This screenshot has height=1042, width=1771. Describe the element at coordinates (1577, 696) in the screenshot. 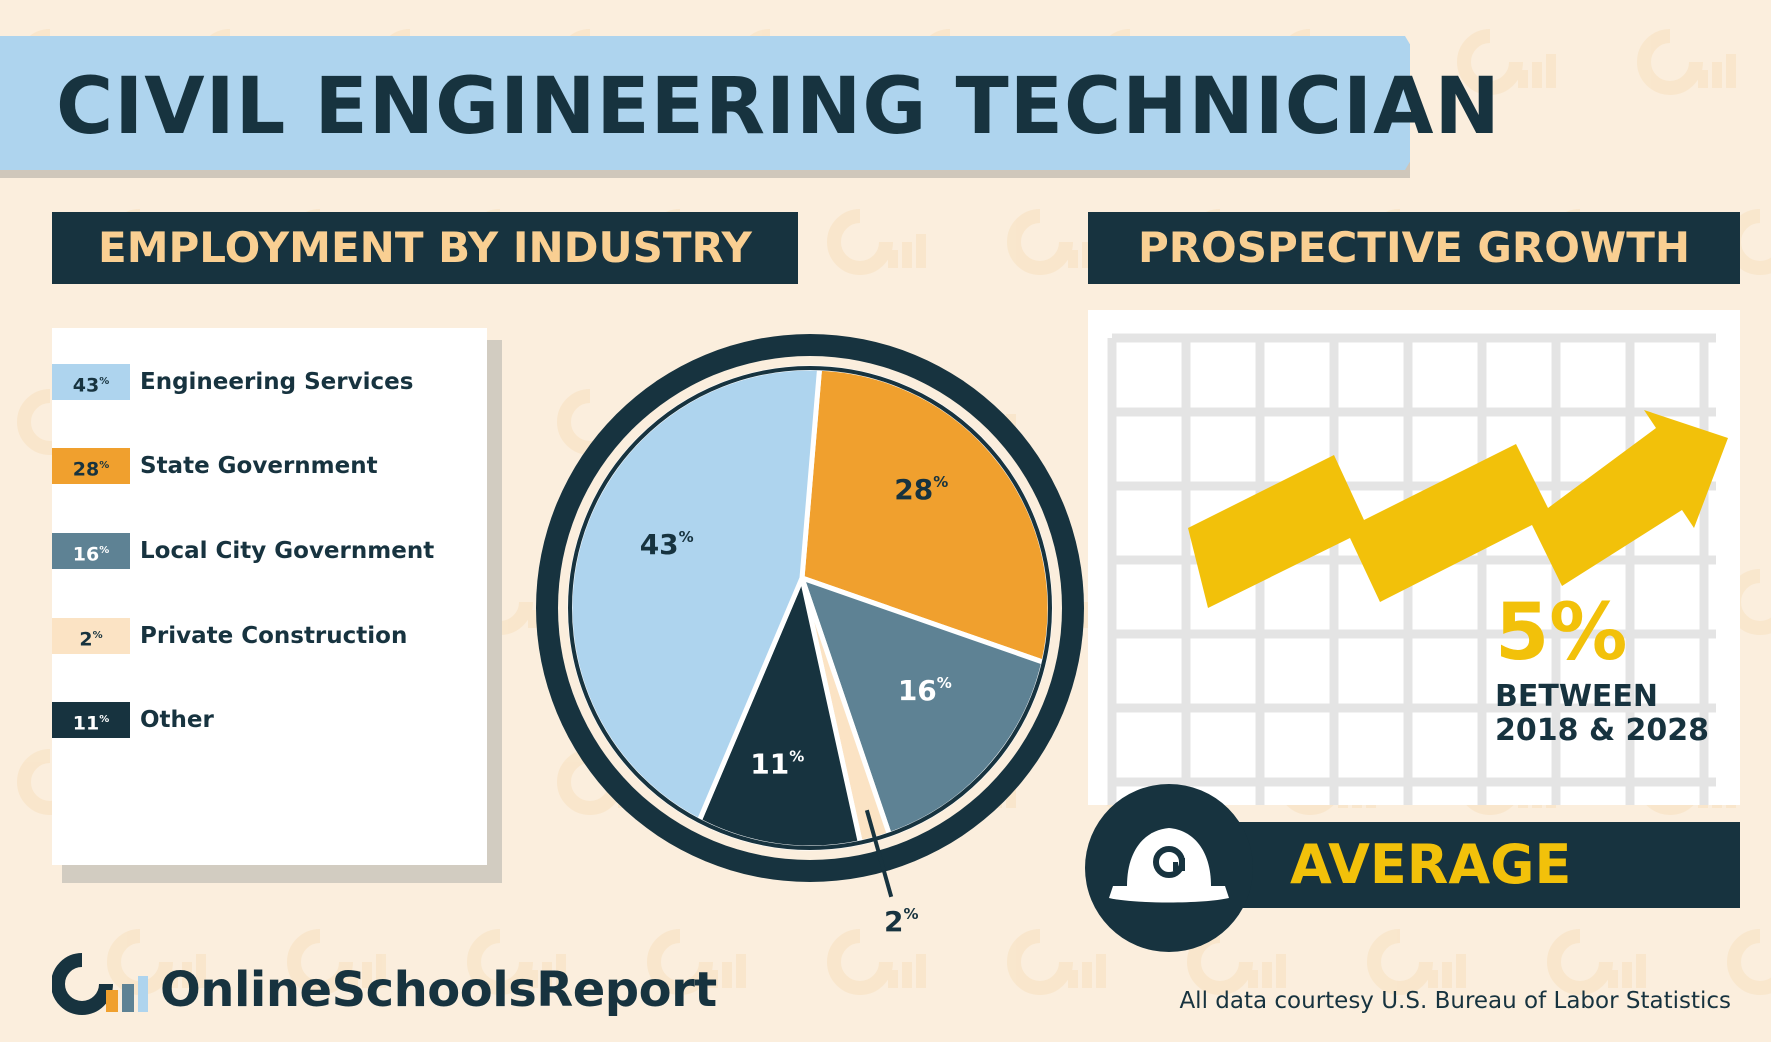

I see `growth-period-line1: BETWEEN` at that location.